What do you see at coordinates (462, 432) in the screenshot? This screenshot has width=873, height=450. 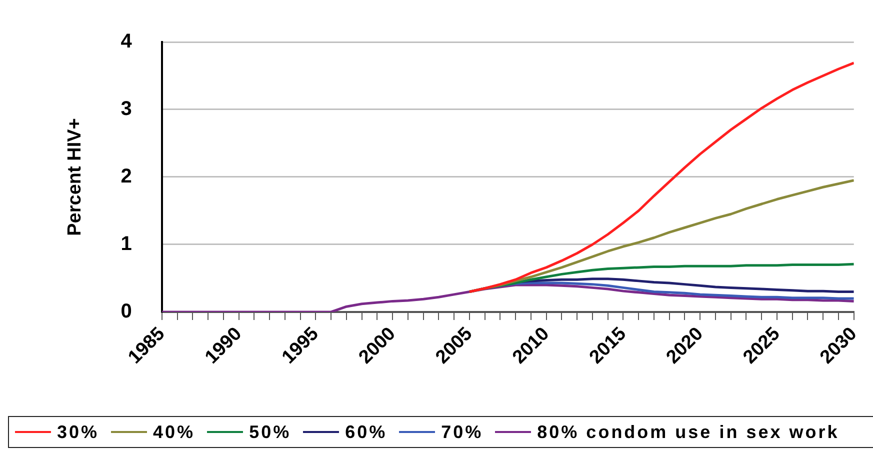 I see `legend-label: 70%` at bounding box center [462, 432].